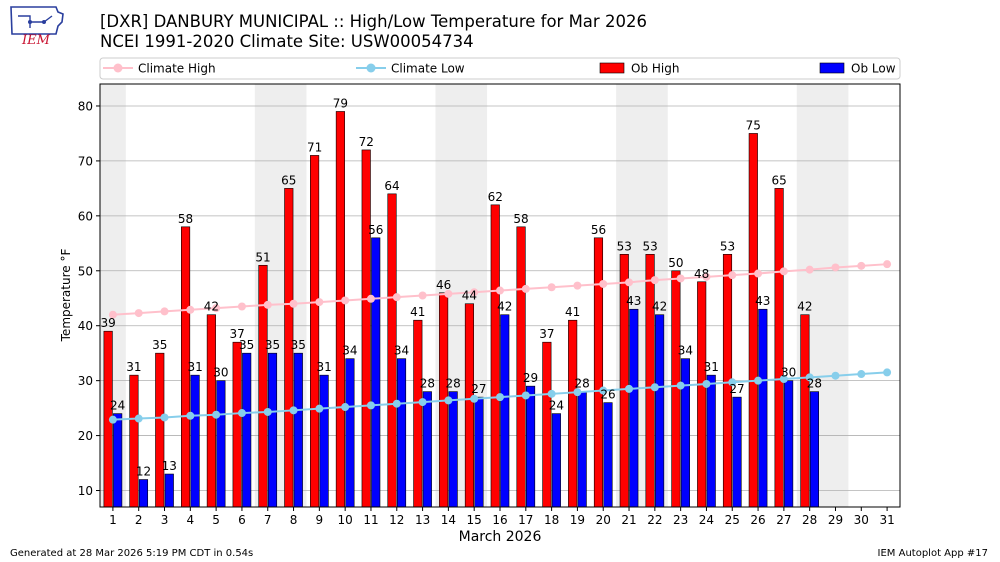  I want to click on x-tick-label: 1, so click(113, 520).